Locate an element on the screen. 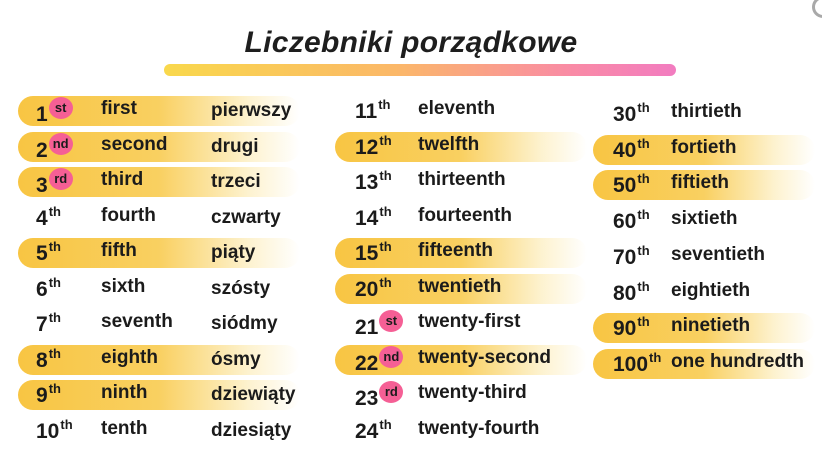  english-word: twenty-third is located at coordinates (472, 392).